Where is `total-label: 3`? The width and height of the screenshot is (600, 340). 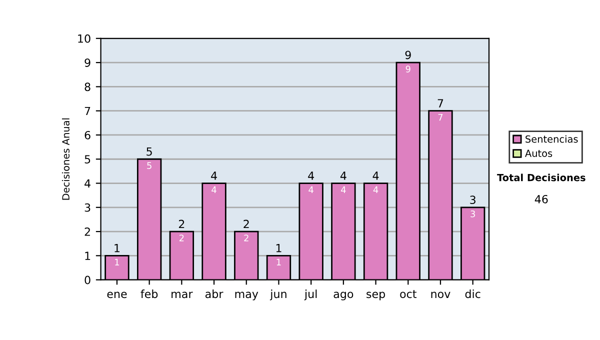 total-label: 3 is located at coordinates (473, 200).